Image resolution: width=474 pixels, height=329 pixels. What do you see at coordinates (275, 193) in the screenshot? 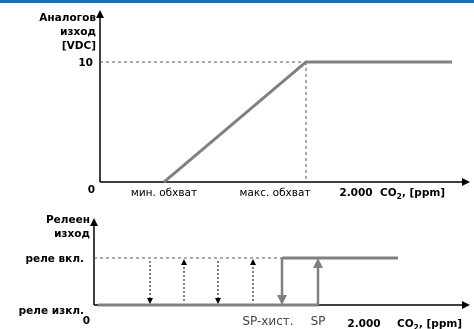
I see `x-tick-max-range: макс. обхват` at bounding box center [275, 193].